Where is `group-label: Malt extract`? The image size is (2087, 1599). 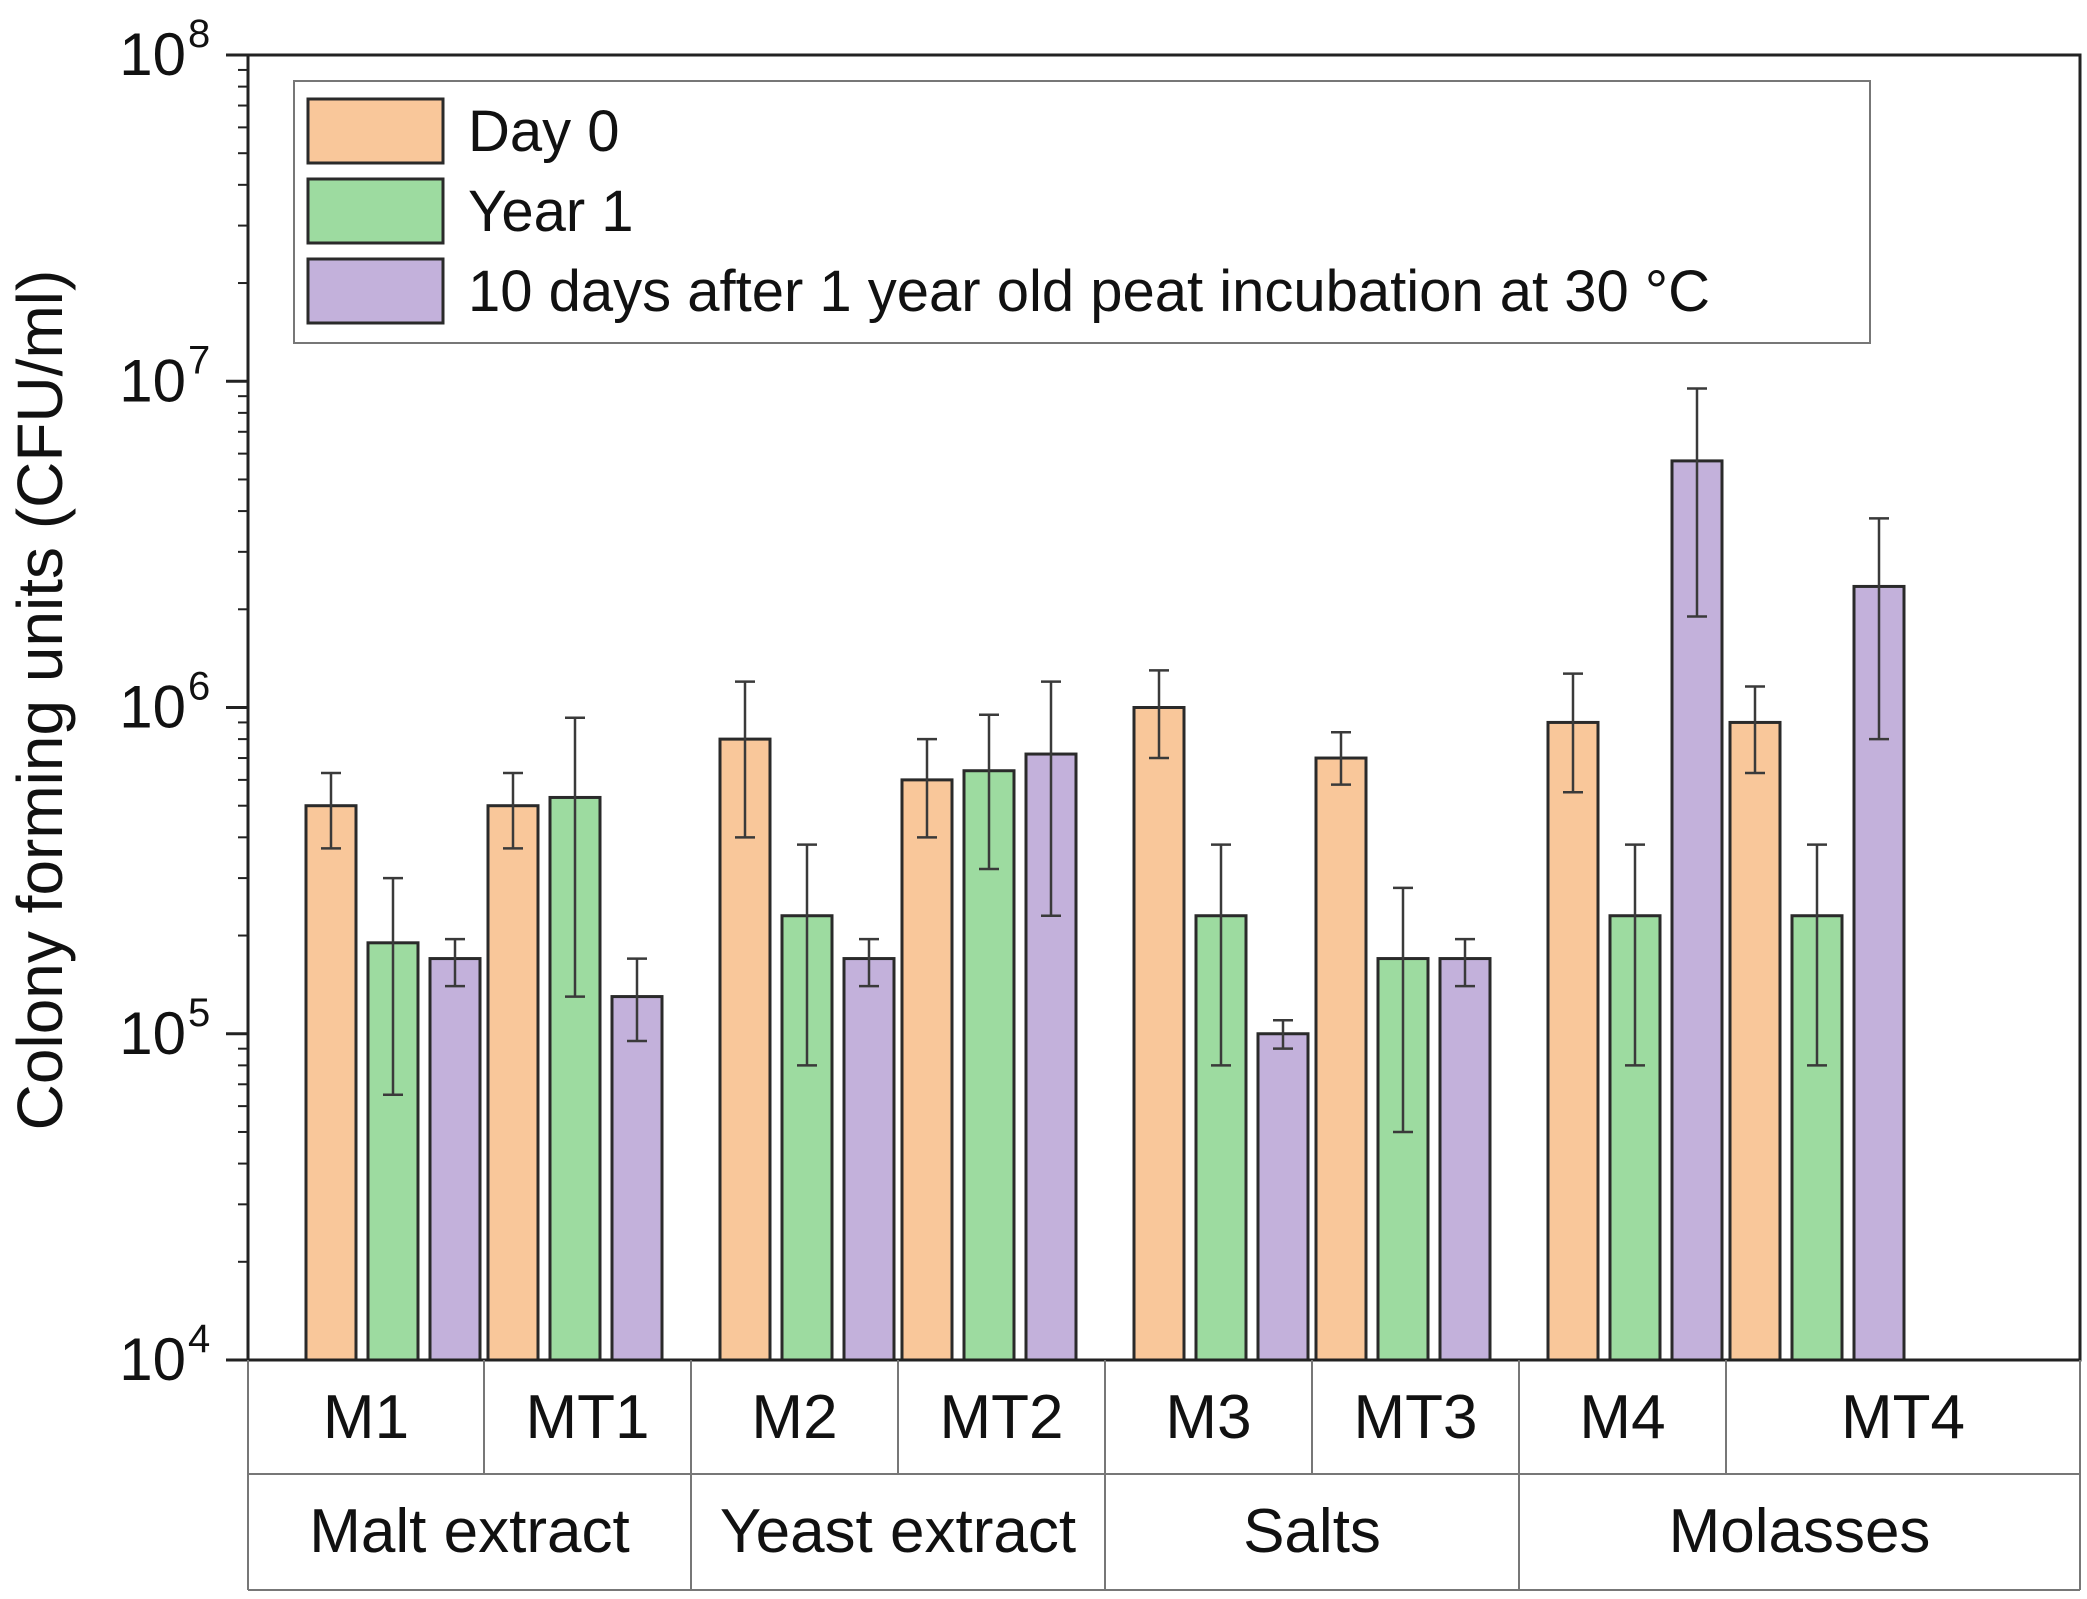
group-label: Malt extract is located at coordinates (469, 1531).